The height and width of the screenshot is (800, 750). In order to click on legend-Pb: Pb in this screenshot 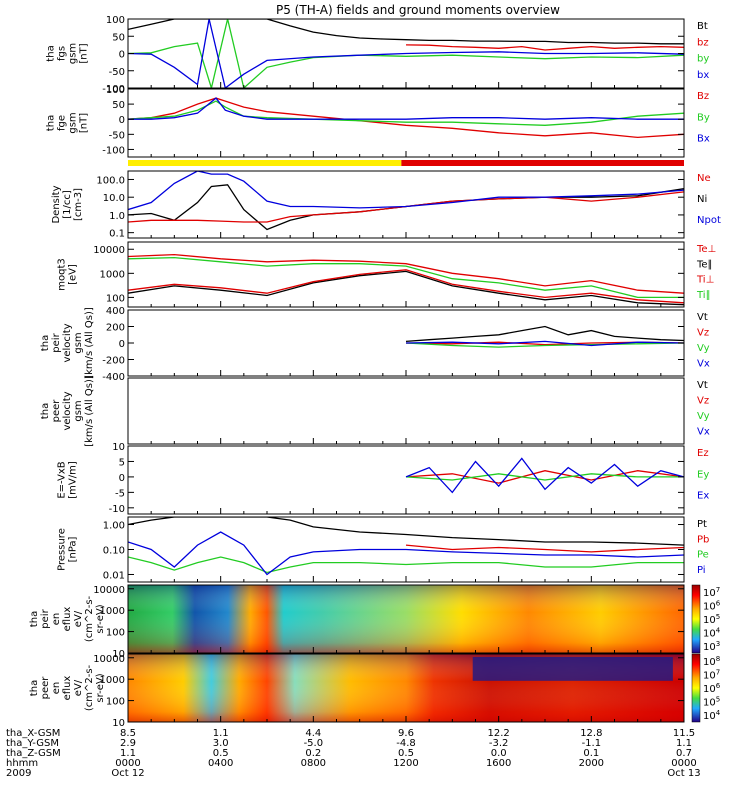, I will do `click(703, 539)`.